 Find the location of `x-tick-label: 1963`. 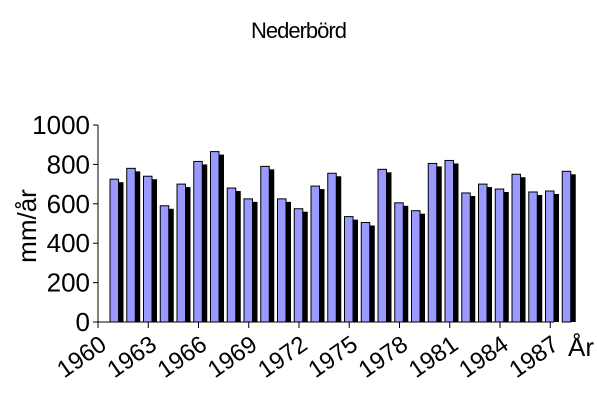

x-tick-label: 1963 is located at coordinates (131, 357).